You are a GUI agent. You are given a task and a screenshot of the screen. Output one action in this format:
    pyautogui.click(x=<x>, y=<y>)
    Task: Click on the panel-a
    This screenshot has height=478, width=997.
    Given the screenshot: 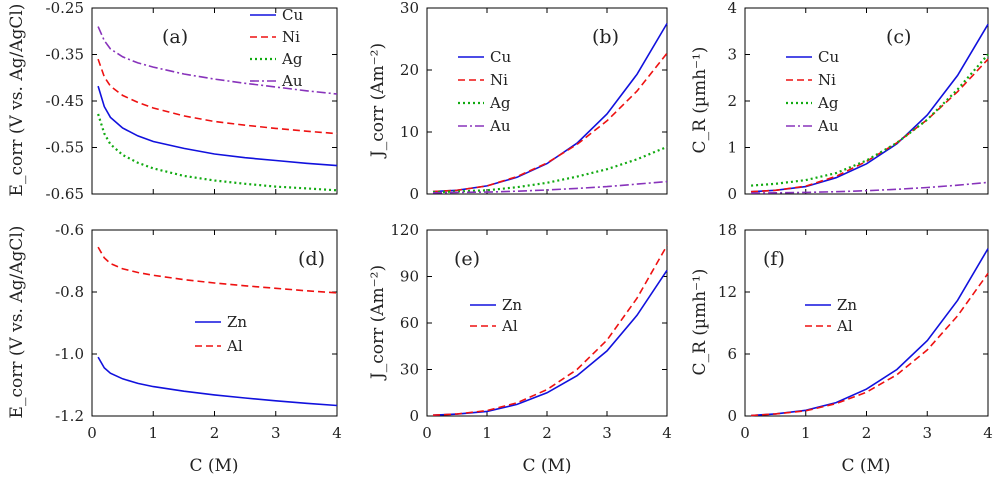 What is the action you would take?
    pyautogui.click(x=214, y=101)
    